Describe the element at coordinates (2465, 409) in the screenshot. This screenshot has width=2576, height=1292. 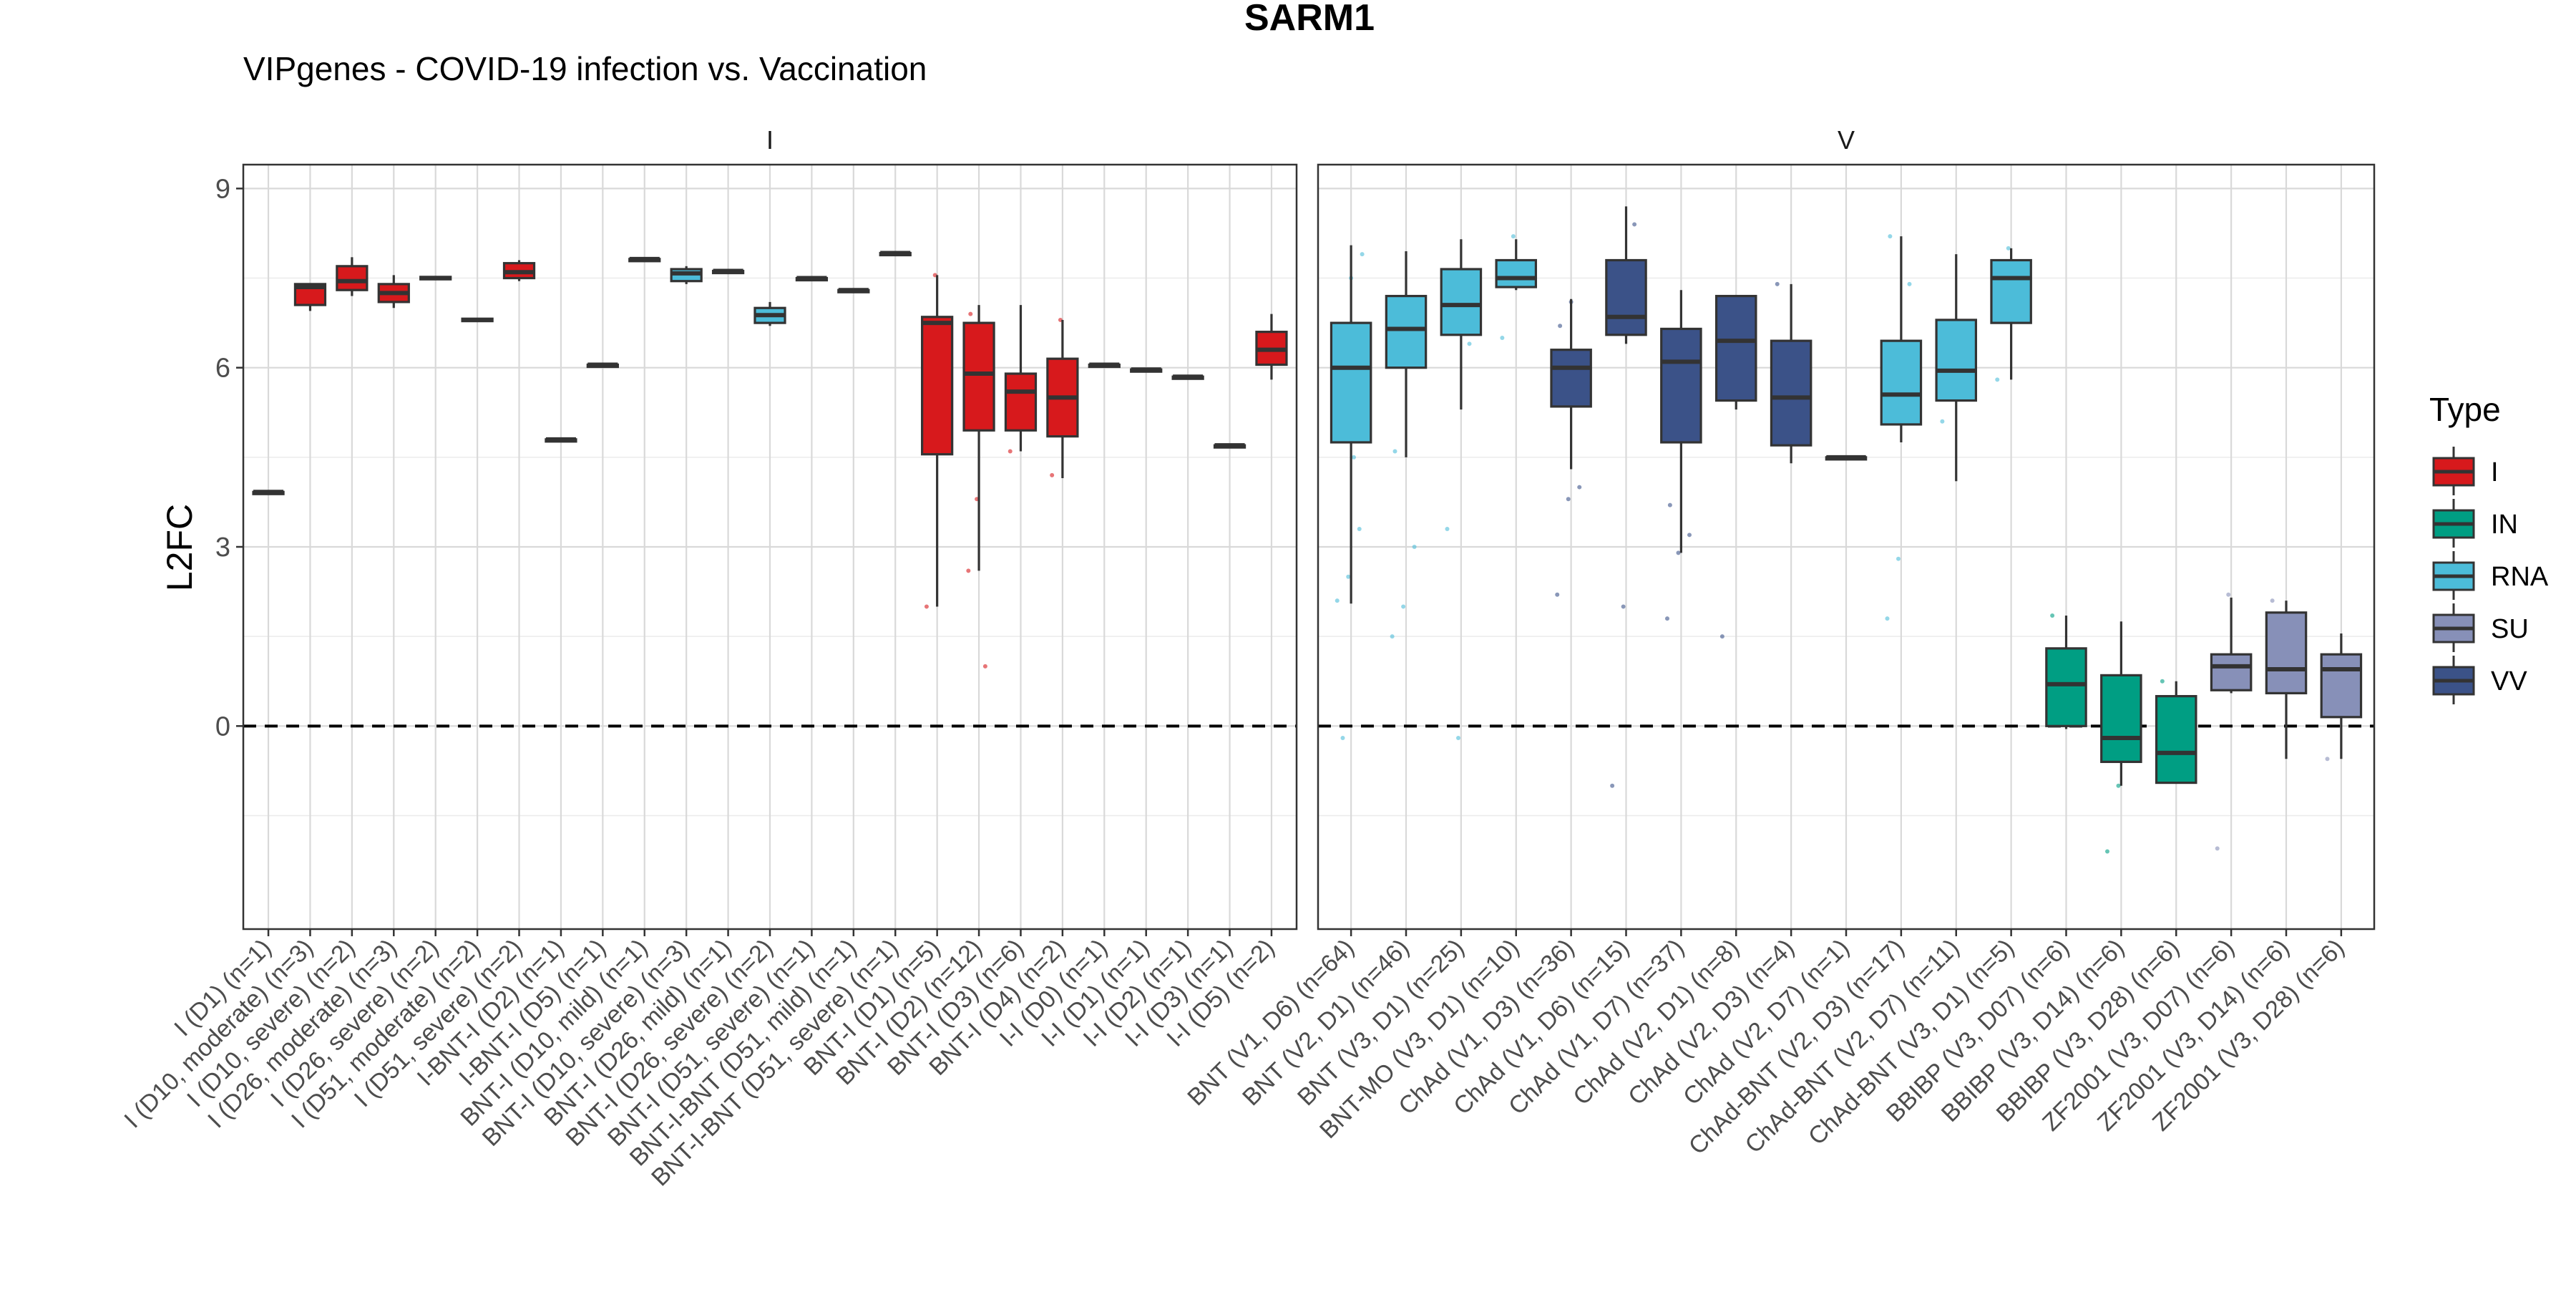
I see `legend-title: Type` at that location.